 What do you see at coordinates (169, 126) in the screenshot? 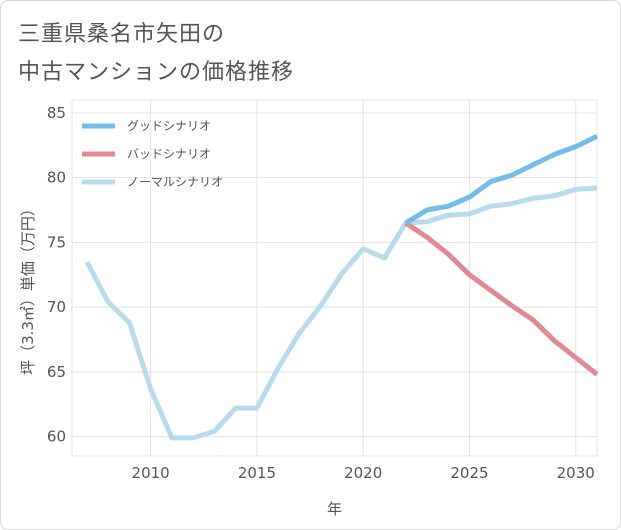
I see `legend-label-1: グッドシナリオ` at bounding box center [169, 126].